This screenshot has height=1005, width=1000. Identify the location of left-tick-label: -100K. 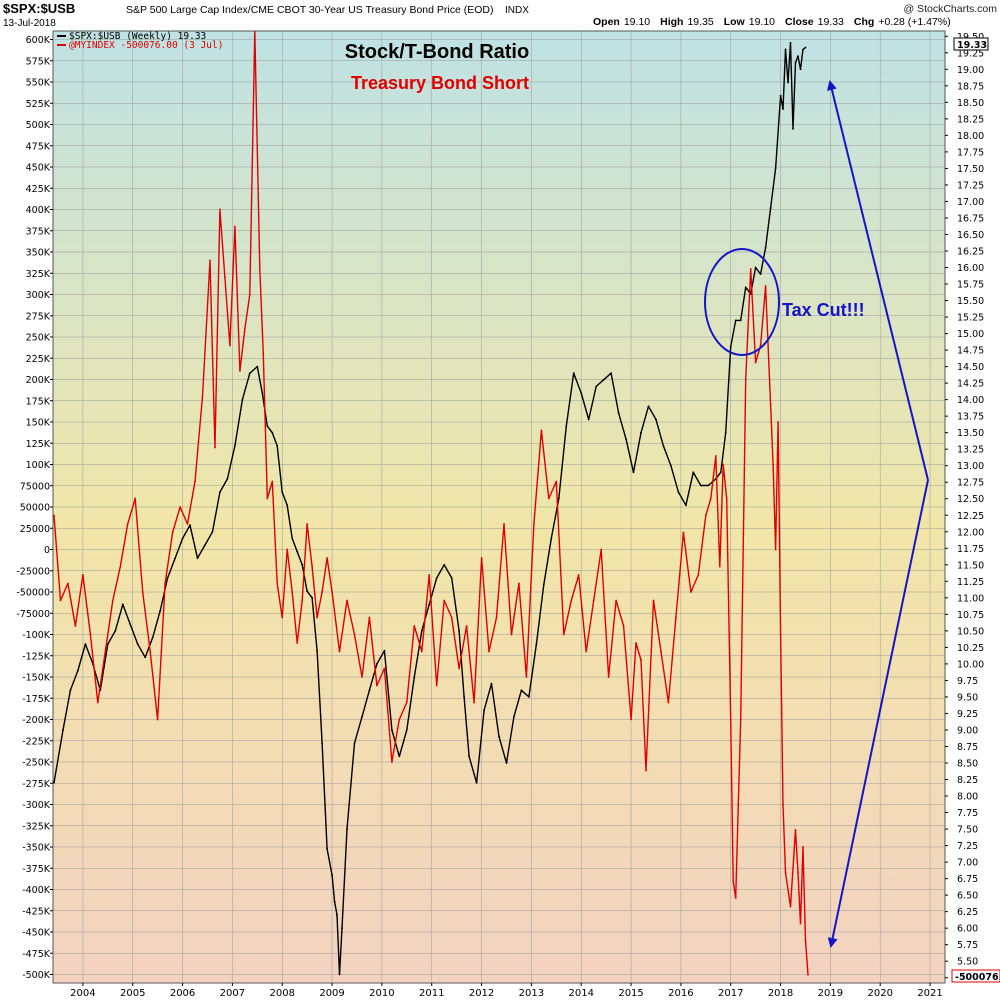
(36, 635).